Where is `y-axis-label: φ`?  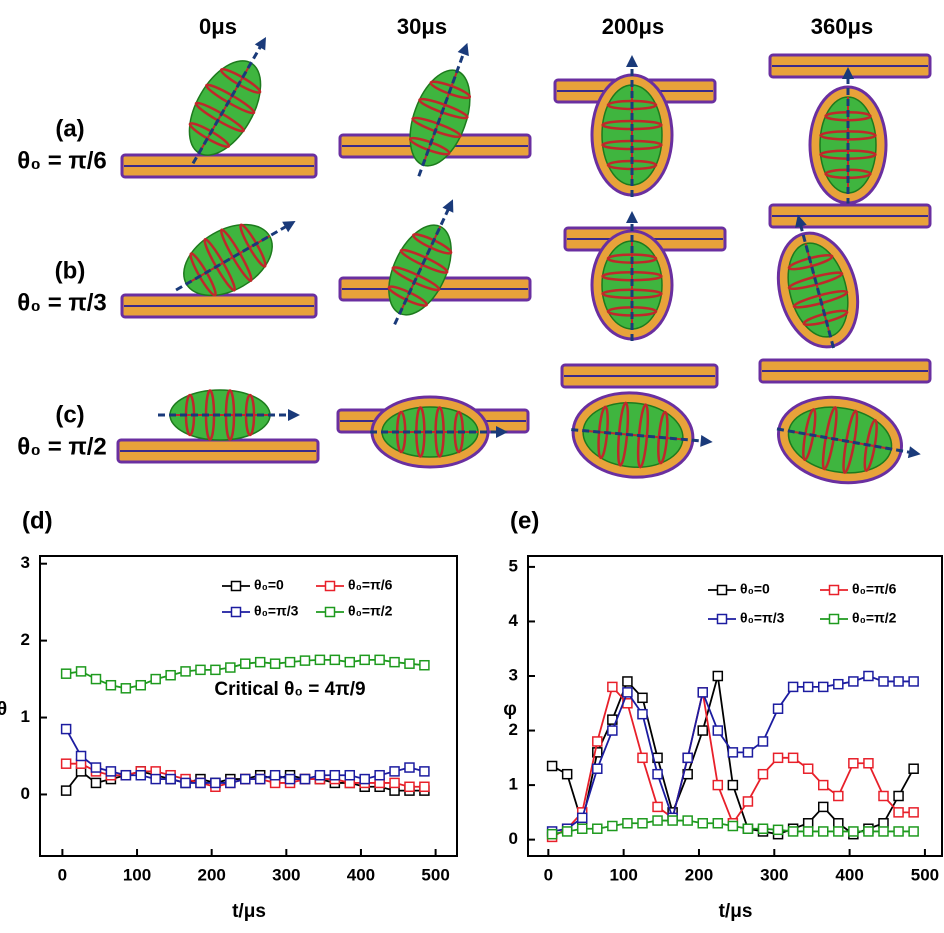 y-axis-label: φ is located at coordinates (510, 709).